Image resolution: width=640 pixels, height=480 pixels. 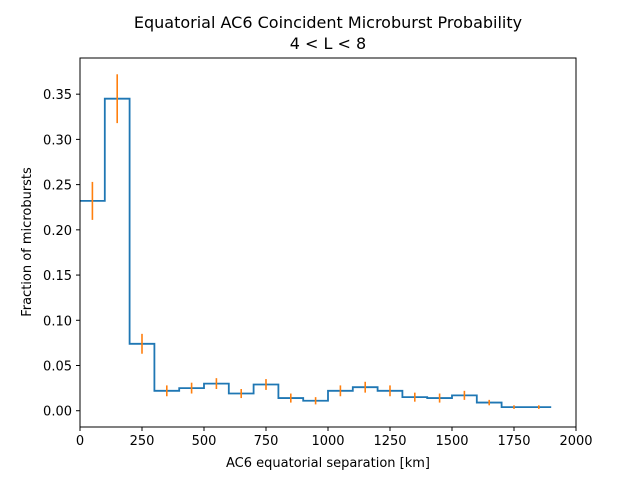 What do you see at coordinates (57, 186) in the screenshot?
I see `y-tick-label: 0.25` at bounding box center [57, 186].